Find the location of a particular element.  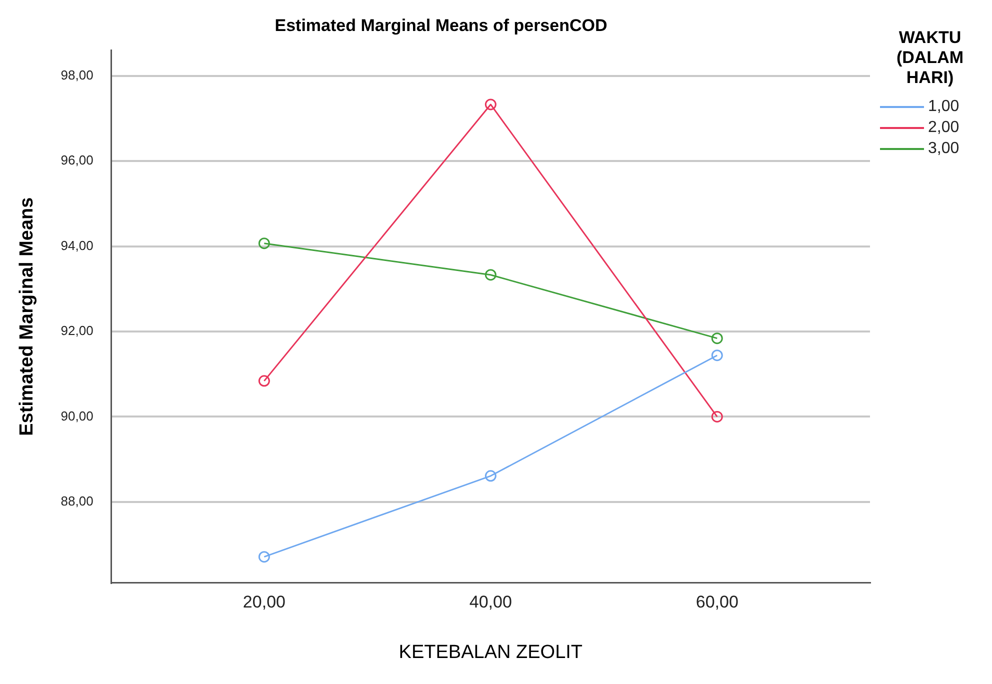

x-tick-label: 40,00 is located at coordinates (490, 602).